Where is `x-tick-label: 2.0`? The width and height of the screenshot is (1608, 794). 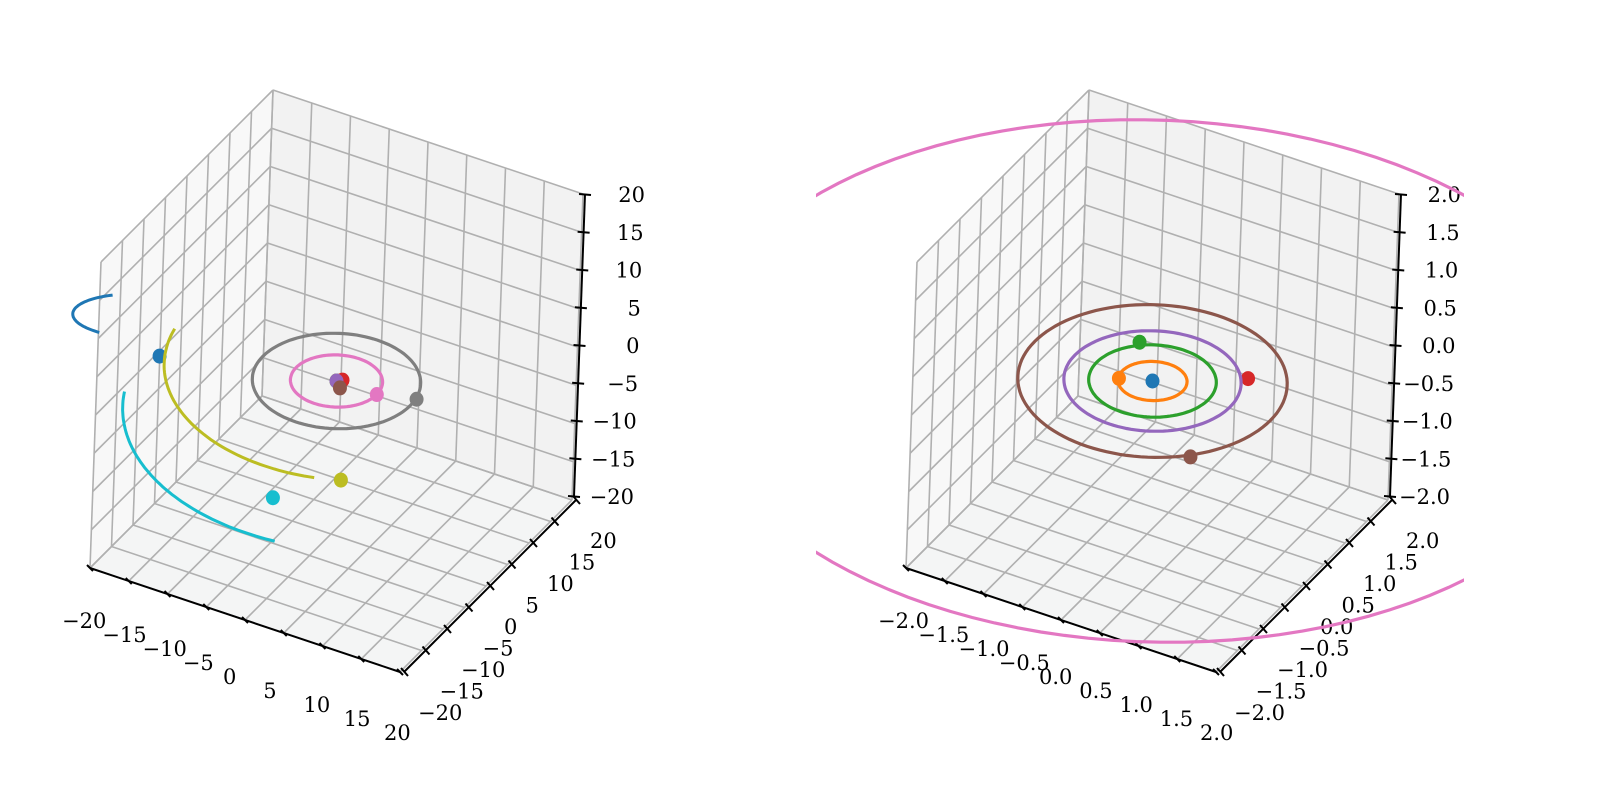 x-tick-label: 2.0 is located at coordinates (1216, 733).